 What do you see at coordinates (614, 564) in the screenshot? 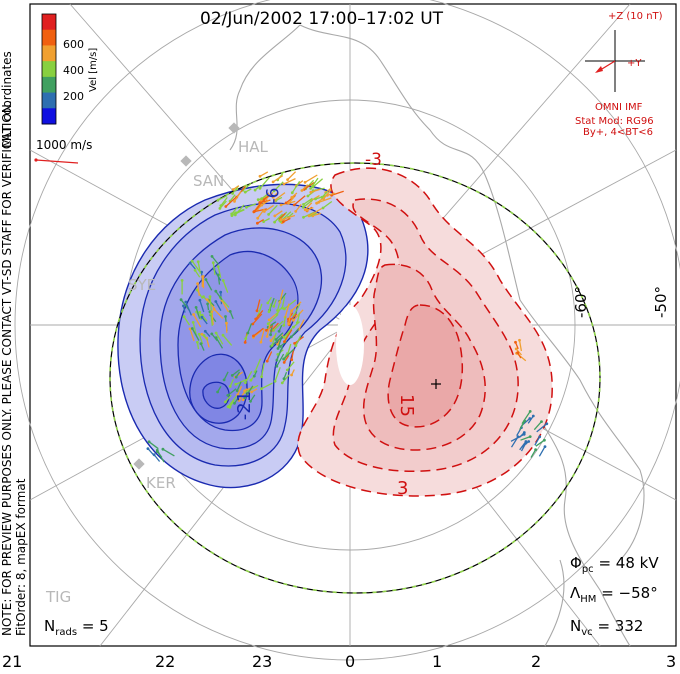
I see `stat-phi-pc: Φpc = 48 kV` at bounding box center [614, 564].